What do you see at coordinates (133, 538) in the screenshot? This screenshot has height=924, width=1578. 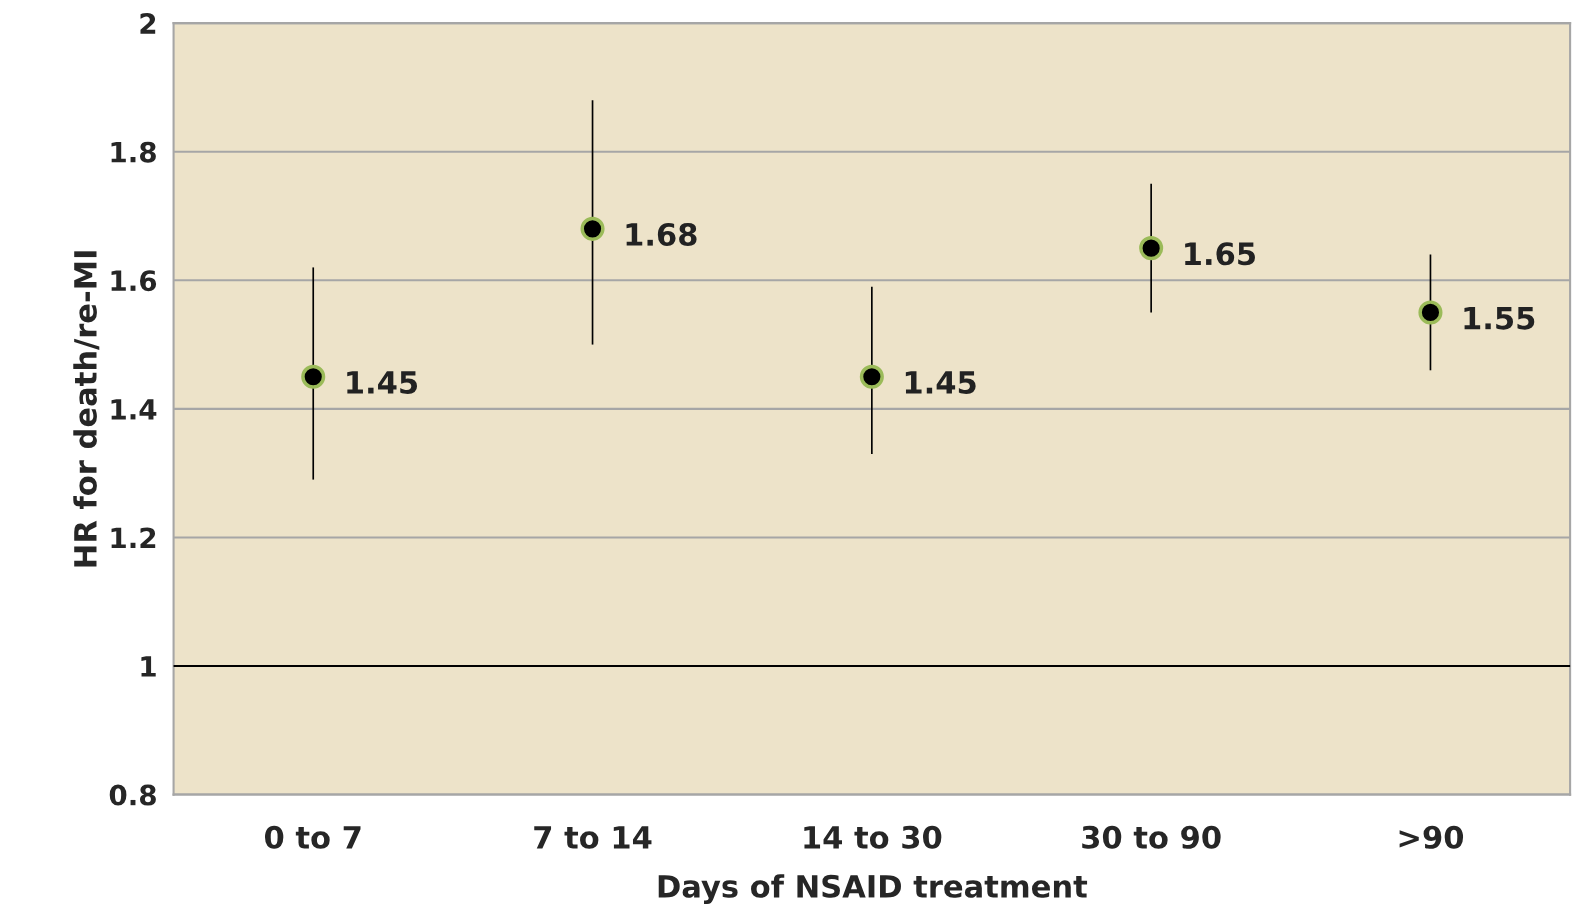 I see `y-tick-label: 1.2` at bounding box center [133, 538].